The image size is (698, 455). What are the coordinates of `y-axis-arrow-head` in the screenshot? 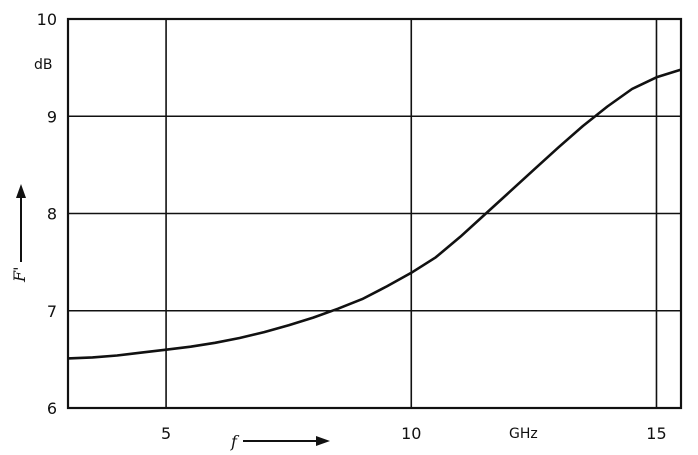 It's located at (21, 191).